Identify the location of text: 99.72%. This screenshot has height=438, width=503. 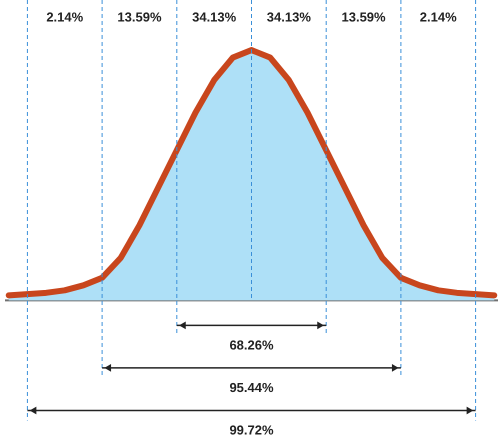
(251, 430).